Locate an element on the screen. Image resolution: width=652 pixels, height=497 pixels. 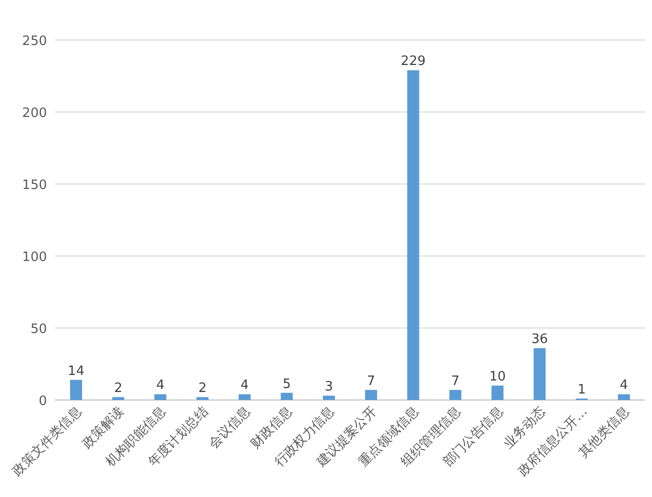
y-tick-label: 200 is located at coordinates (34, 113).